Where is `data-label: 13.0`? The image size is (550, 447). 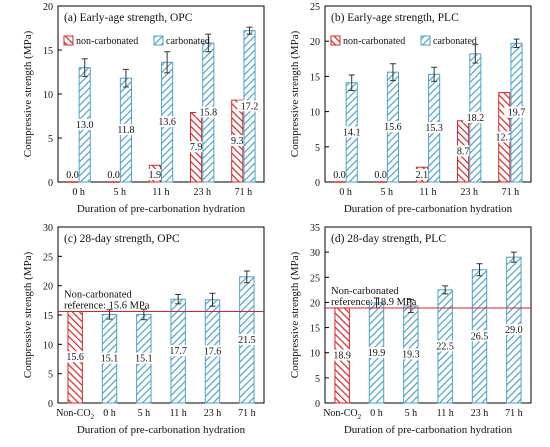
data-label: 13.0 is located at coordinates (85, 125).